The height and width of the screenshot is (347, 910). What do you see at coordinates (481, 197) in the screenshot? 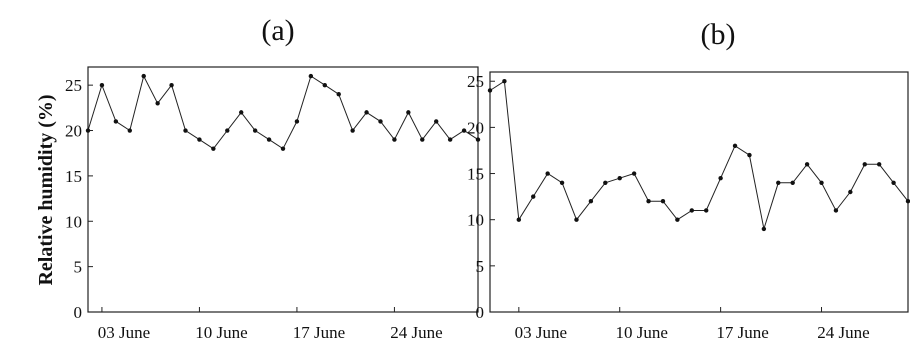
I see `y-axis-b: 0 5 10 15 20 25` at bounding box center [481, 197].